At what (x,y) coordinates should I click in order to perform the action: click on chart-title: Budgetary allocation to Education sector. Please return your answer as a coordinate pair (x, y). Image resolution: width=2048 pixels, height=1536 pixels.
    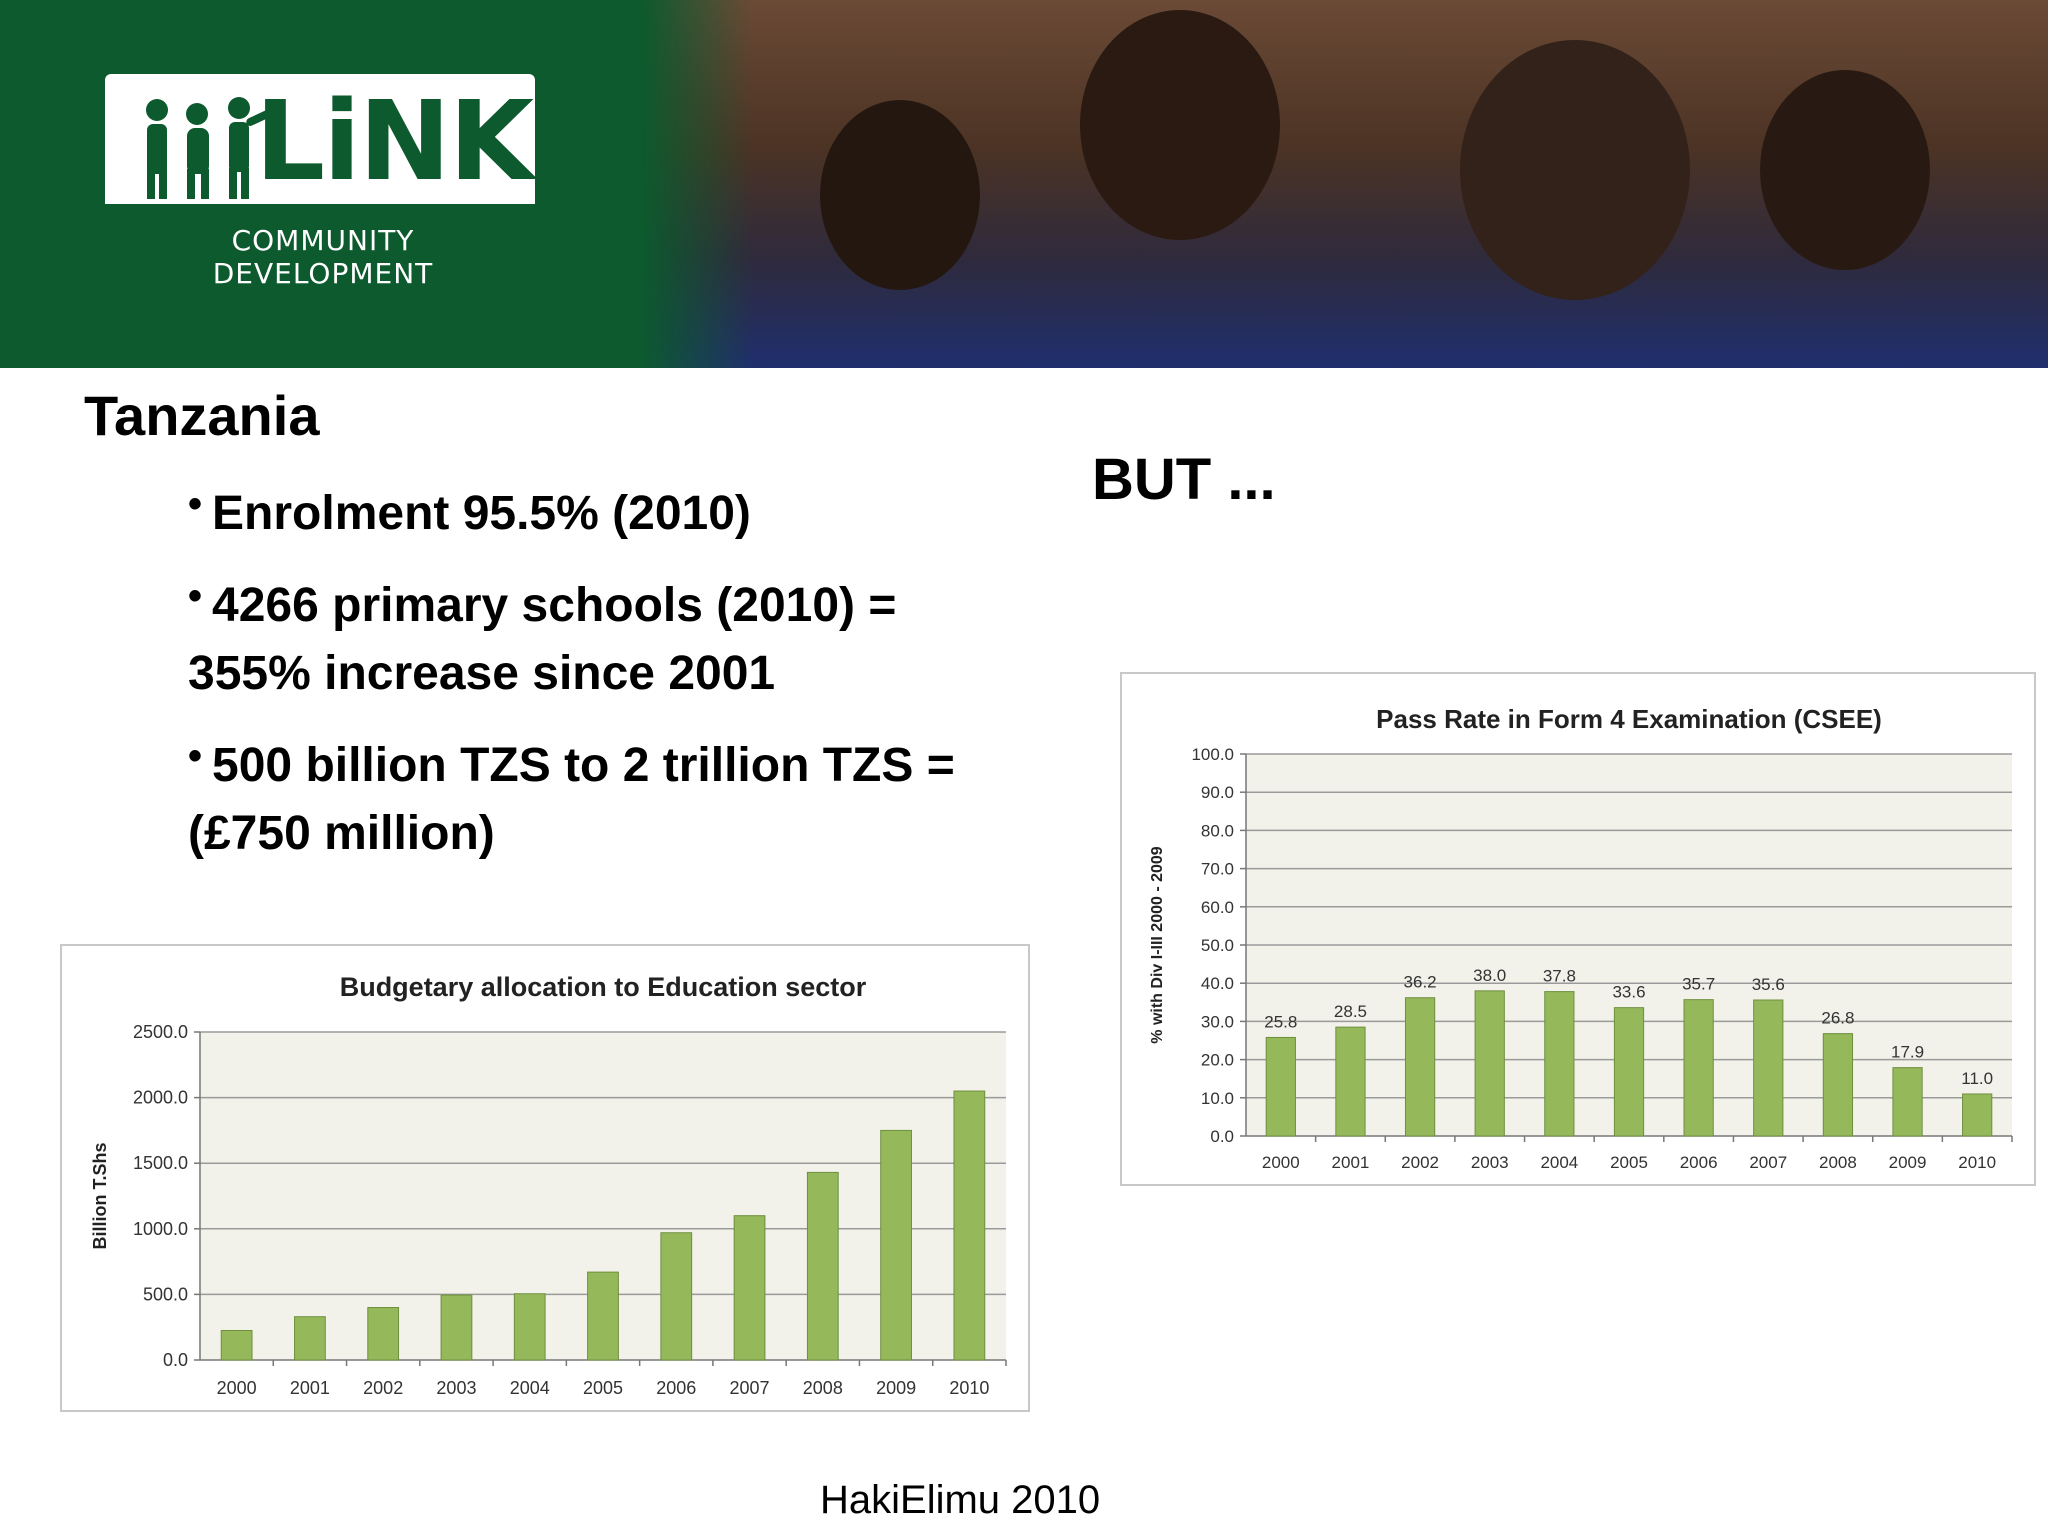
    Looking at the image, I should click on (603, 987).